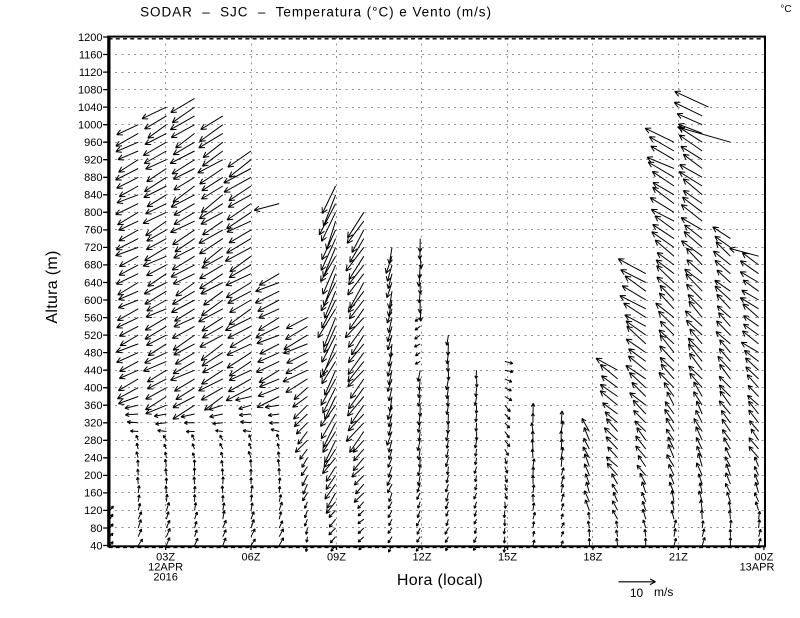 Image resolution: width=800 pixels, height=618 pixels. Describe the element at coordinates (757, 568) in the screenshot. I see `svg-text: 13APR` at that location.